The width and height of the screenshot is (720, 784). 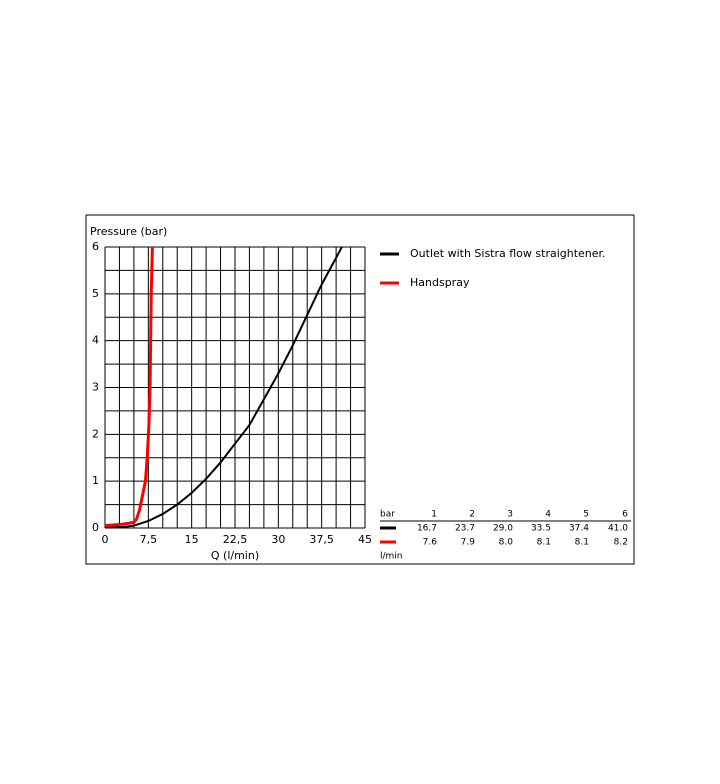 What do you see at coordinates (235, 539) in the screenshot?
I see `x-tick-label: 22,5` at bounding box center [235, 539].